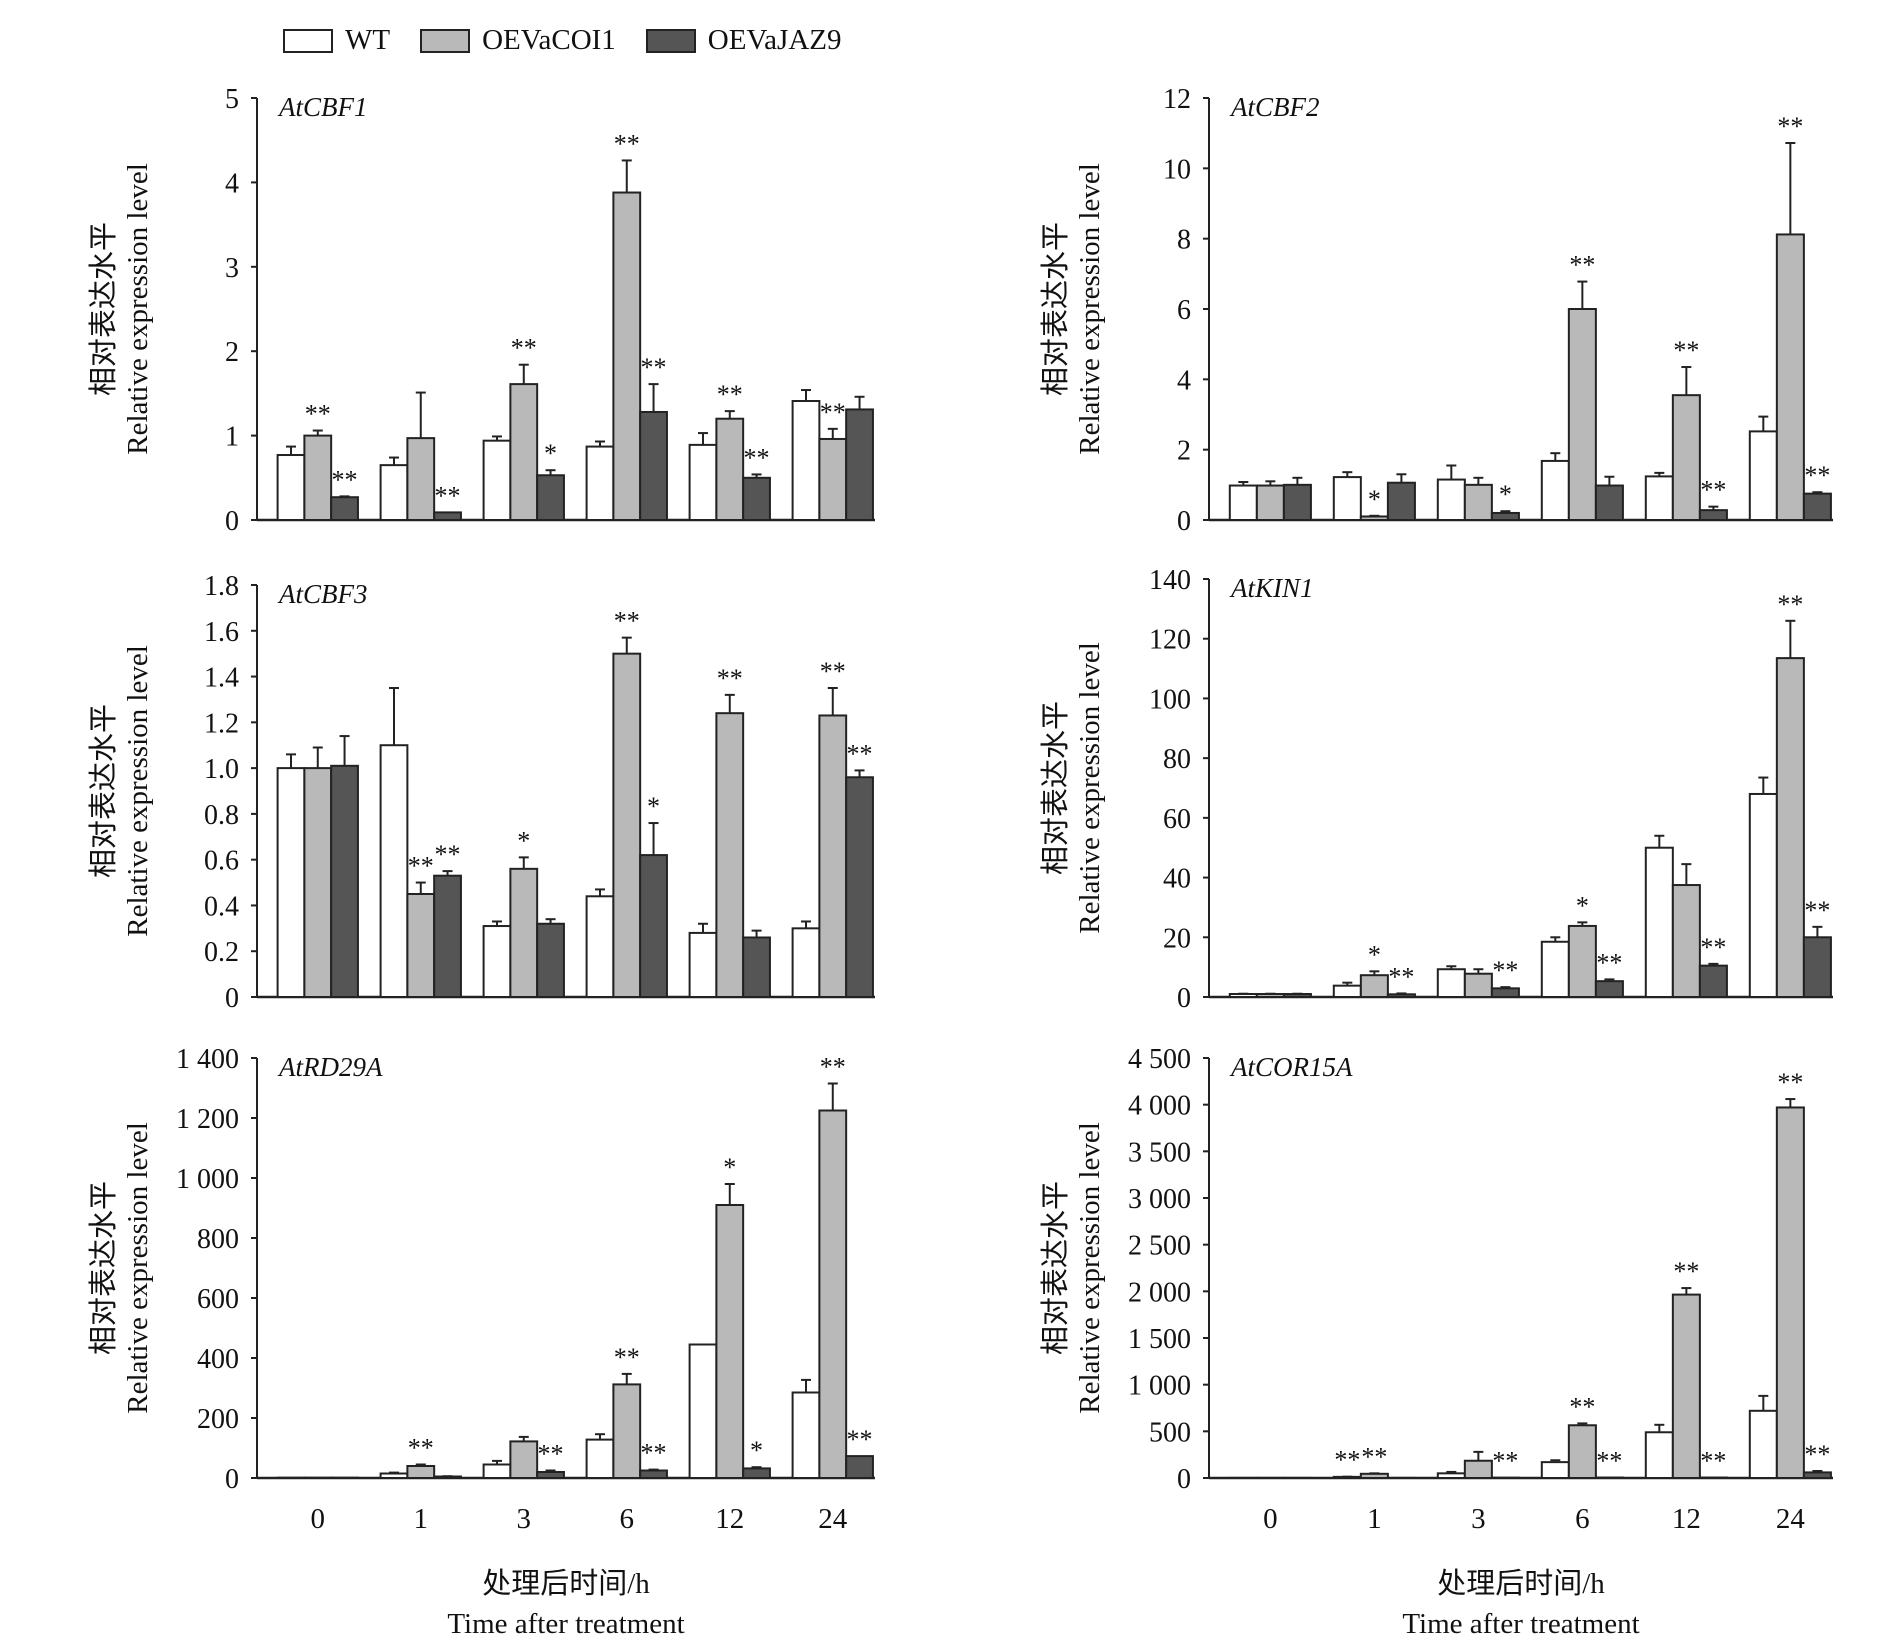 Image resolution: width=1890 pixels, height=1646 pixels. Describe the element at coordinates (1271, 588) in the screenshot. I see `chart-title: AtKIN1` at that location.